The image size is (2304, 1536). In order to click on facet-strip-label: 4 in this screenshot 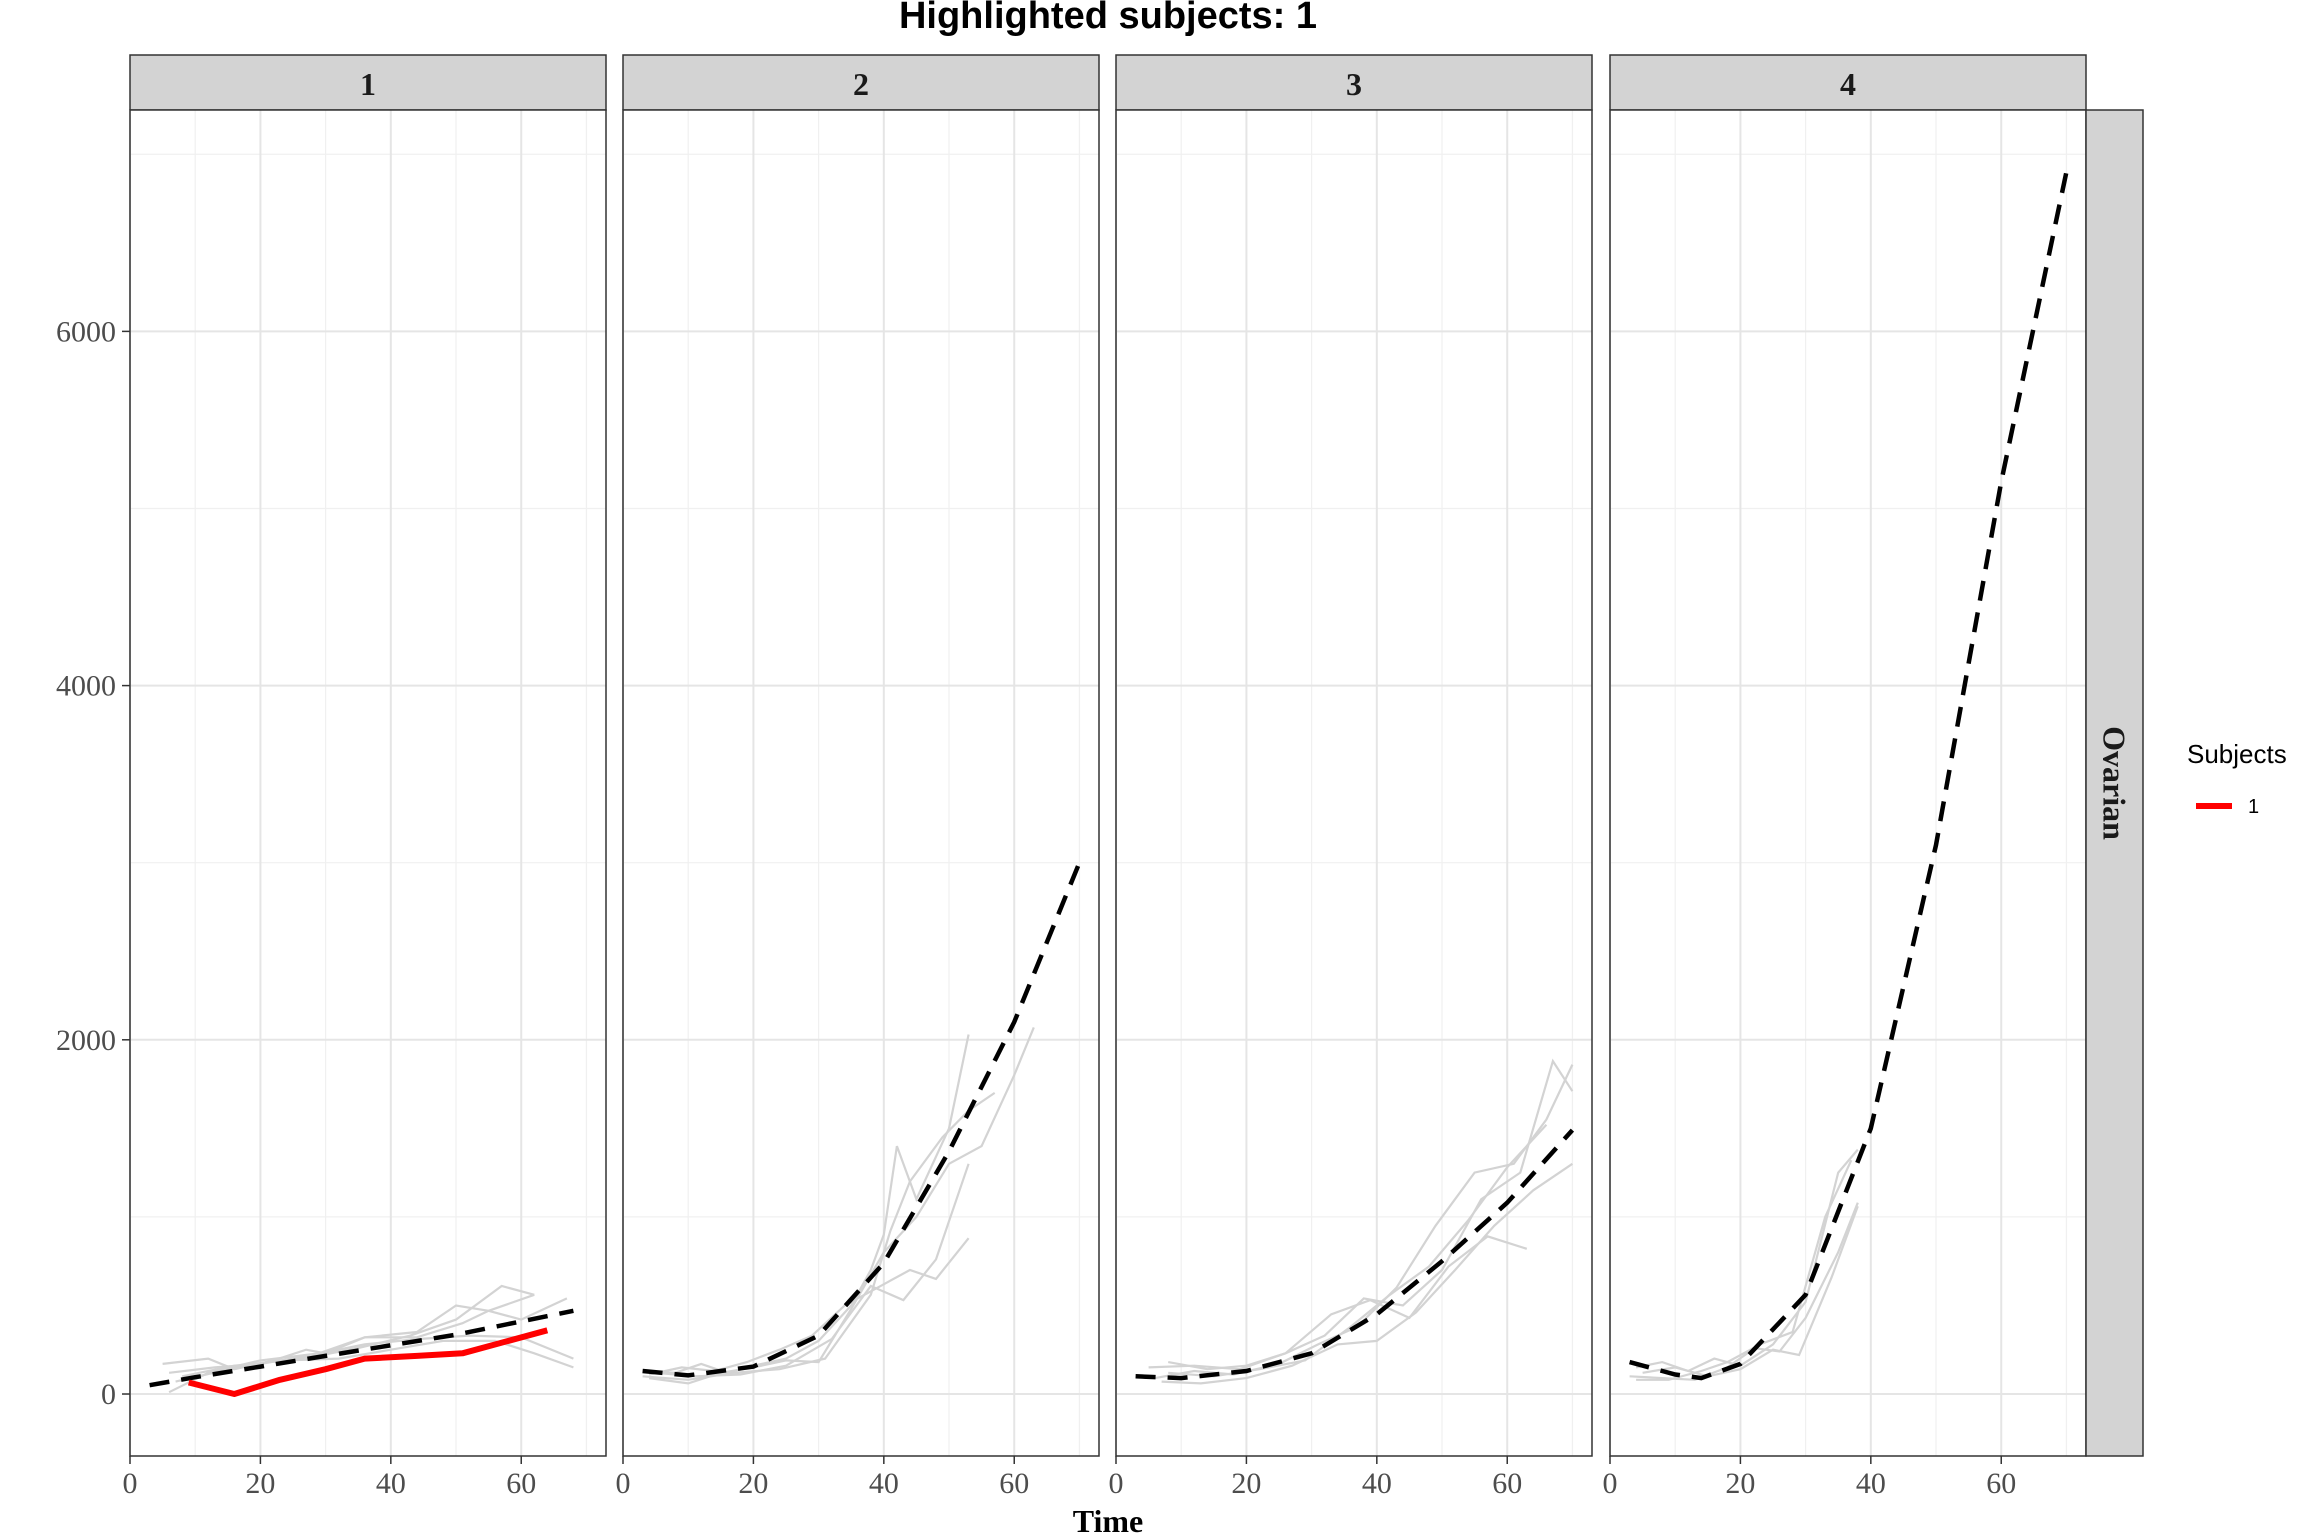, I will do `click(1848, 84)`.